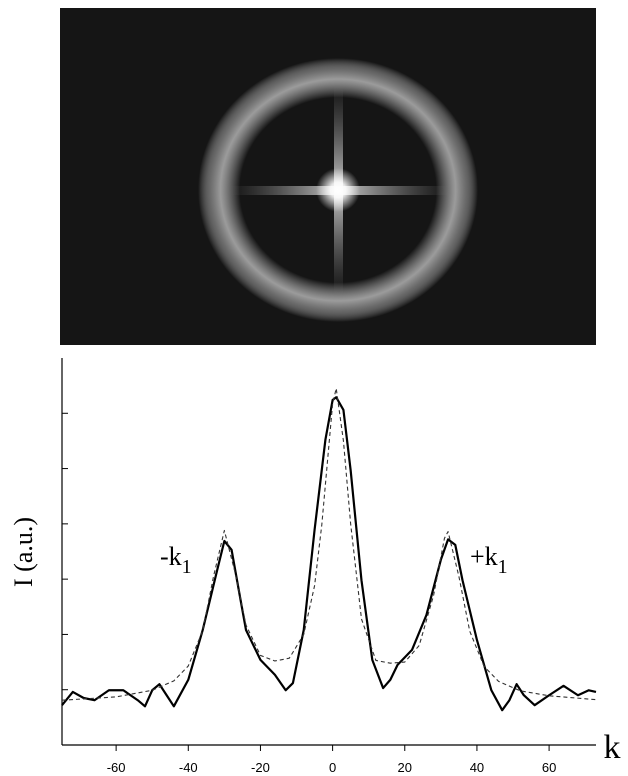  What do you see at coordinates (484, 556) in the screenshot?
I see `annotation-text: +k` at bounding box center [484, 556].